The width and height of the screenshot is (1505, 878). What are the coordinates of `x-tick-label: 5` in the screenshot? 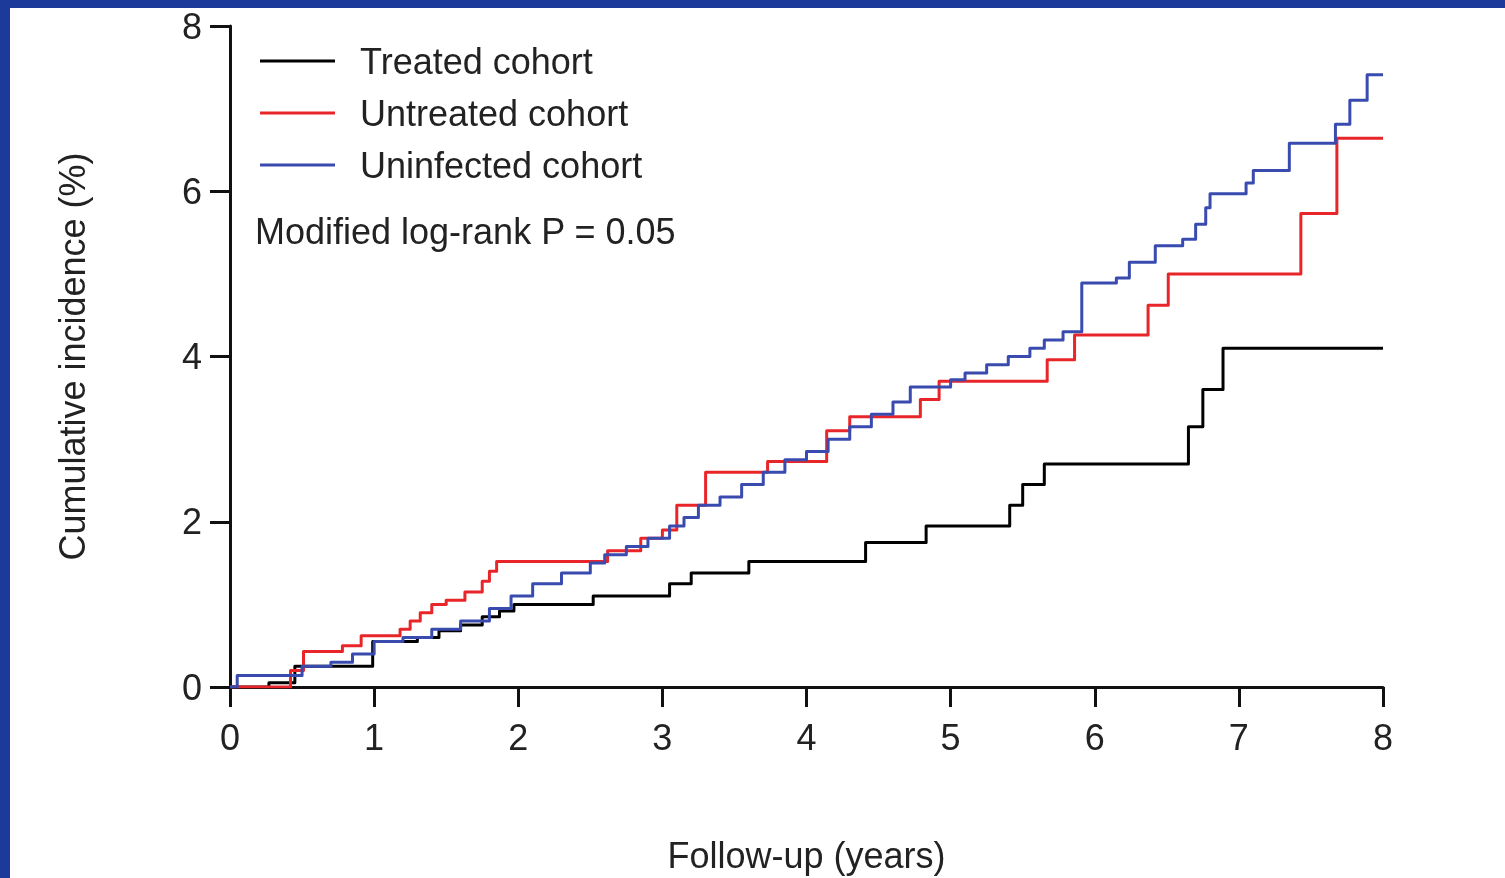 It's located at (950, 737).